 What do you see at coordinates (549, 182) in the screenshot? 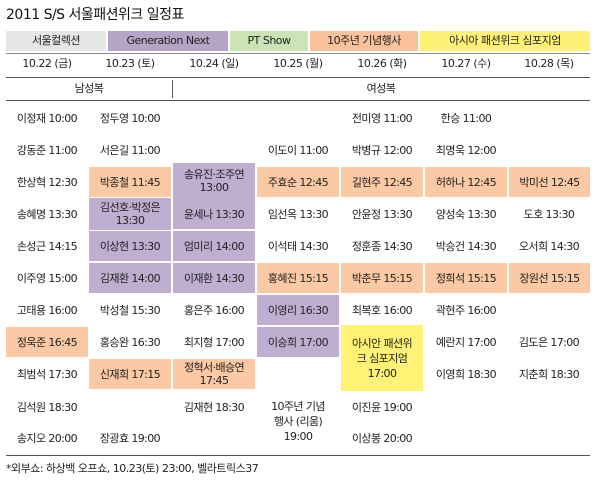
I see `schedule-cell: 박미선 12:45` at bounding box center [549, 182].